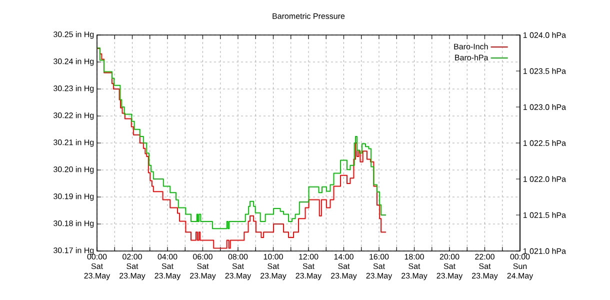 This screenshot has height=300, width=610. I want to click on x-tick-label: 00:00 Sun 24.May, so click(520, 267).